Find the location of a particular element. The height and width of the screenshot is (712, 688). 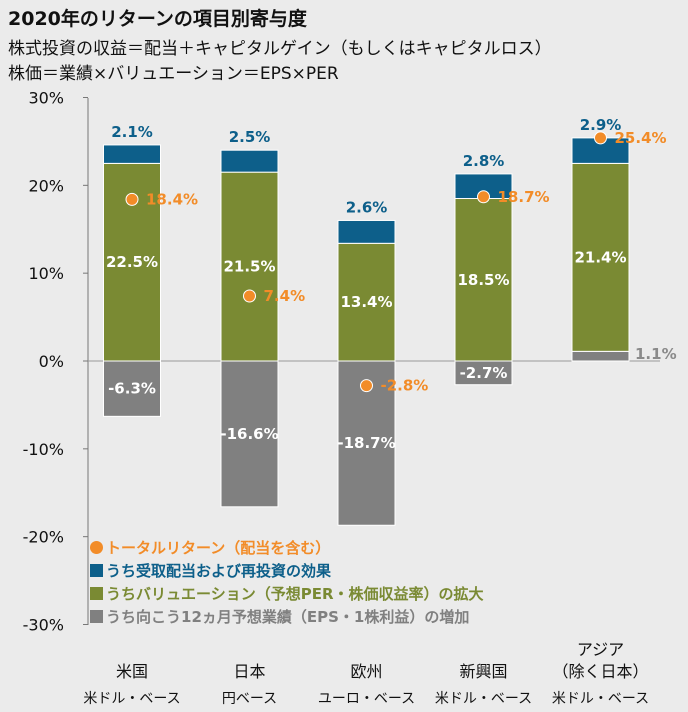

legend-label: トータルリターン（配当を含む） is located at coordinates (218, 548).